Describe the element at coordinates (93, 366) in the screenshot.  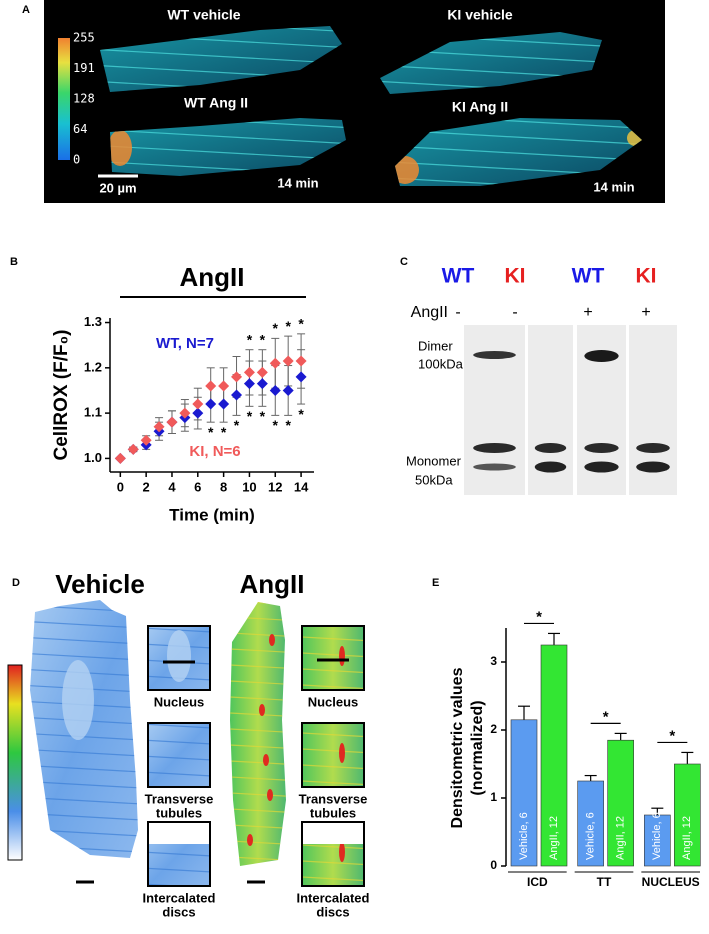
I see `y-tick-label: 1.2` at that location.